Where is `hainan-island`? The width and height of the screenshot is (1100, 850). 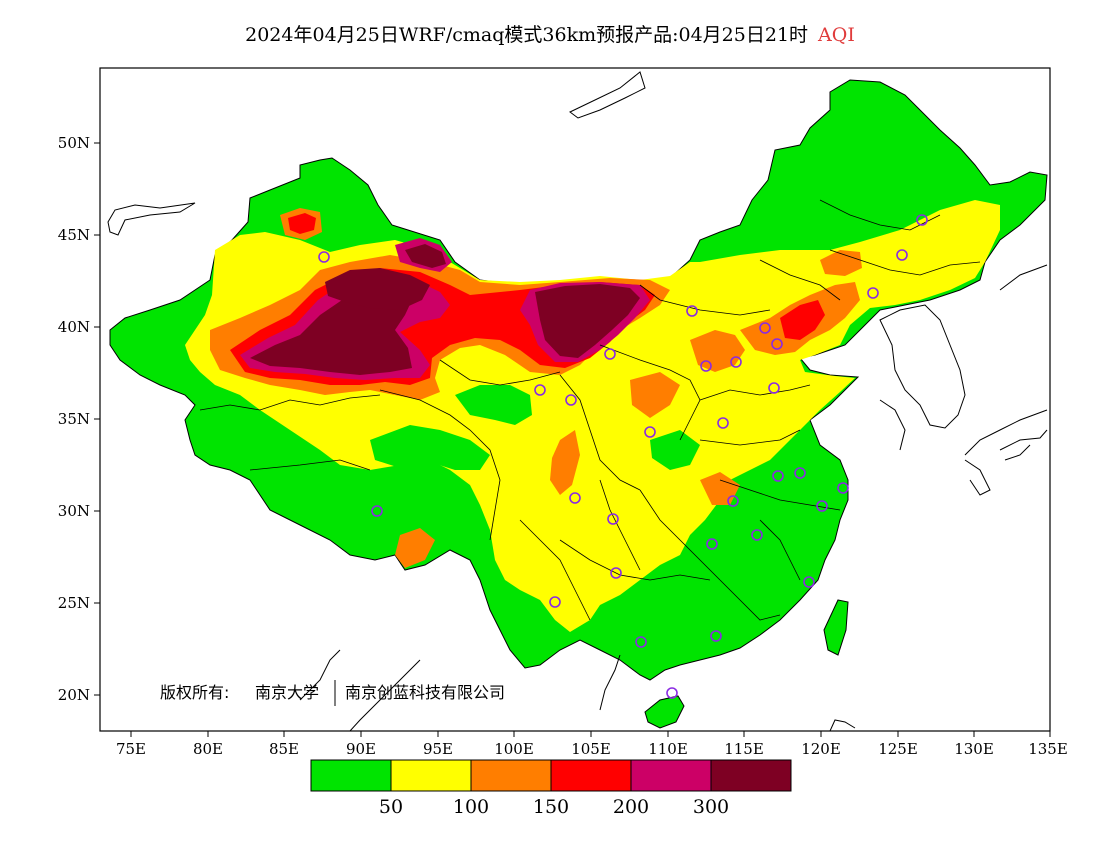
hainan-island is located at coordinates (664, 712).